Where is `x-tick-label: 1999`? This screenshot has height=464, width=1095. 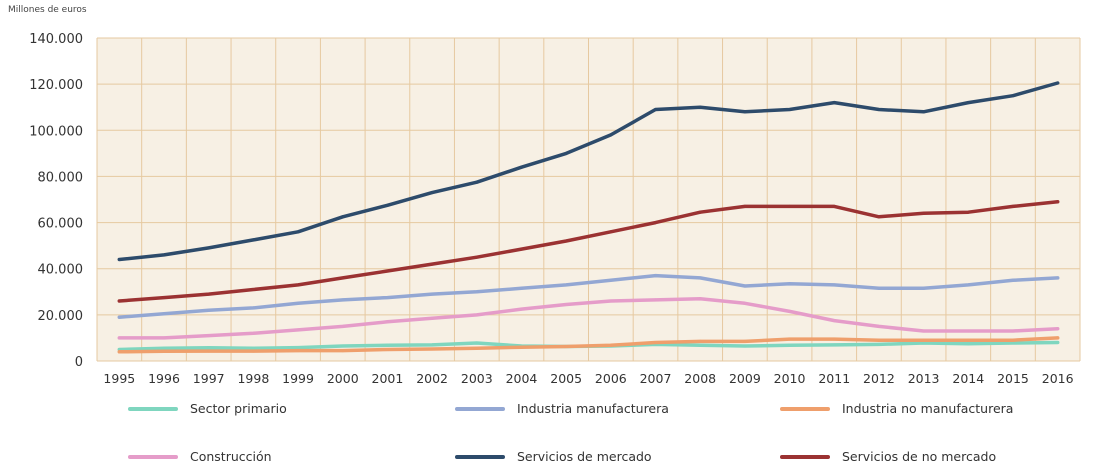
x-tick-label: 1999 is located at coordinates (298, 378).